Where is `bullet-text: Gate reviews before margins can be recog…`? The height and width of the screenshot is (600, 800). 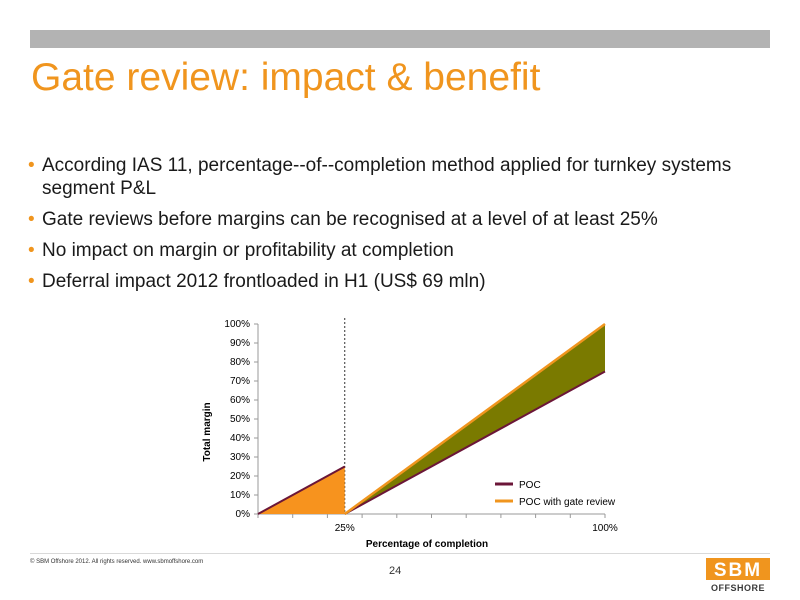 bullet-text: Gate reviews before margins can be recog… is located at coordinates (350, 219).